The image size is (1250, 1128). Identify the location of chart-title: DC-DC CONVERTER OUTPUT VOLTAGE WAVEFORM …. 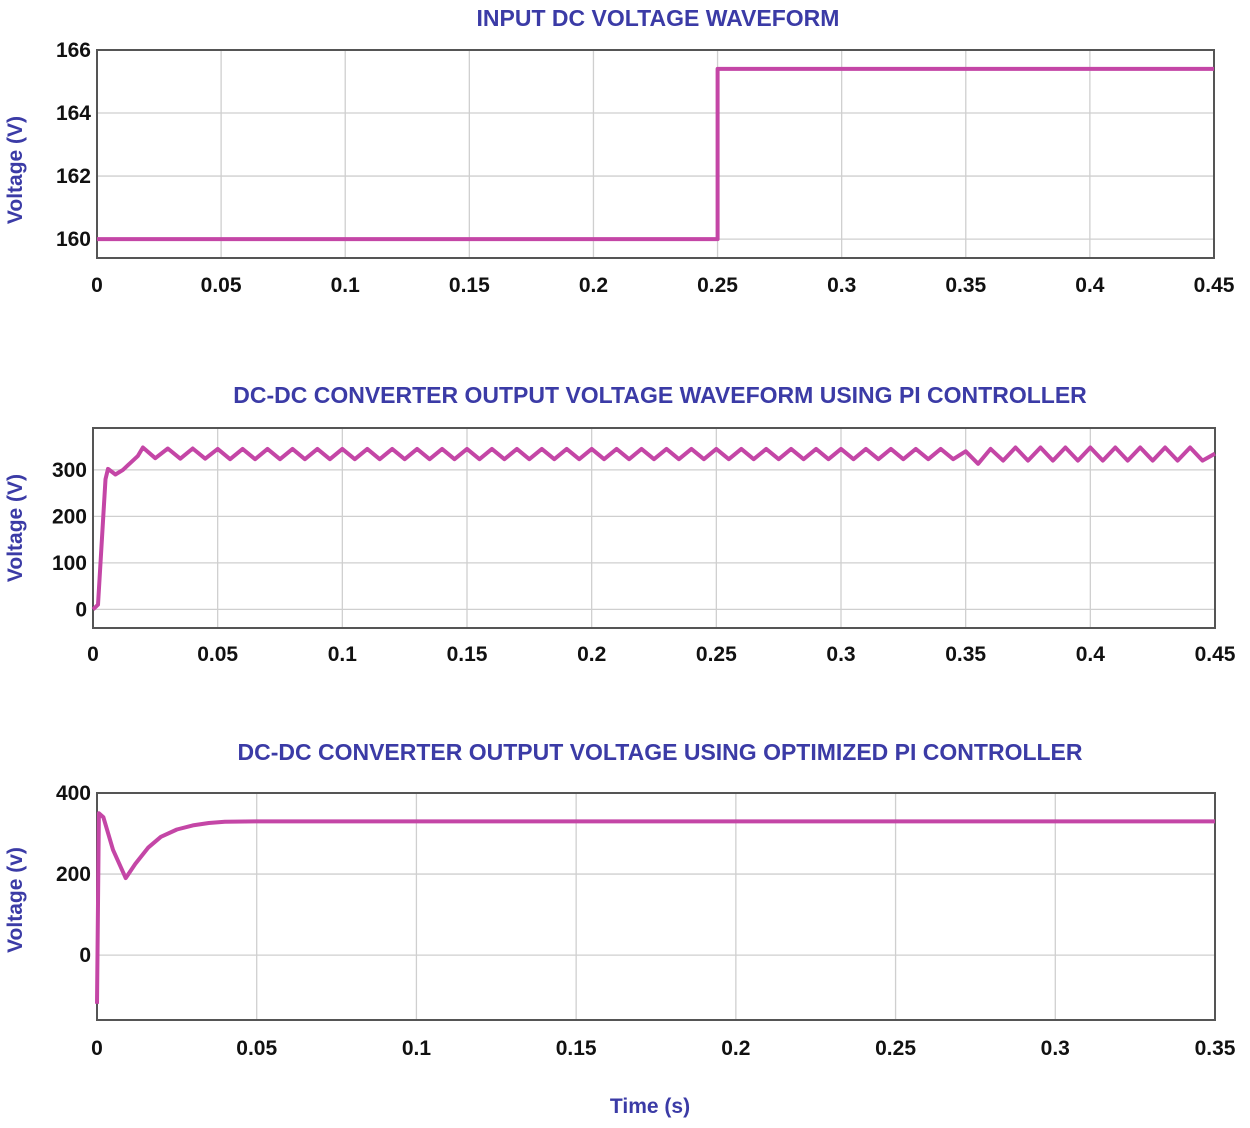
(660, 395).